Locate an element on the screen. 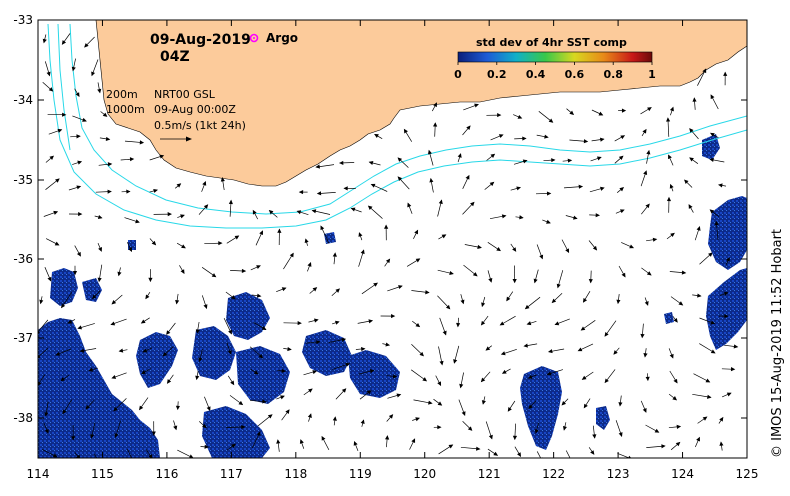 This screenshot has height=496, width=790. y-tick-label: -33 is located at coordinates (23, 20).